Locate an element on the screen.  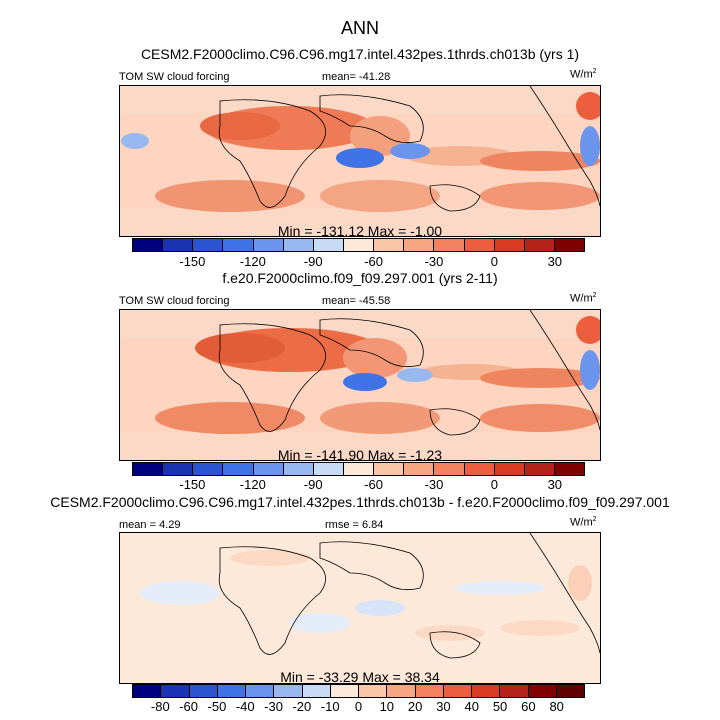
colorbar-tick-label: -80 is located at coordinates (160, 706).